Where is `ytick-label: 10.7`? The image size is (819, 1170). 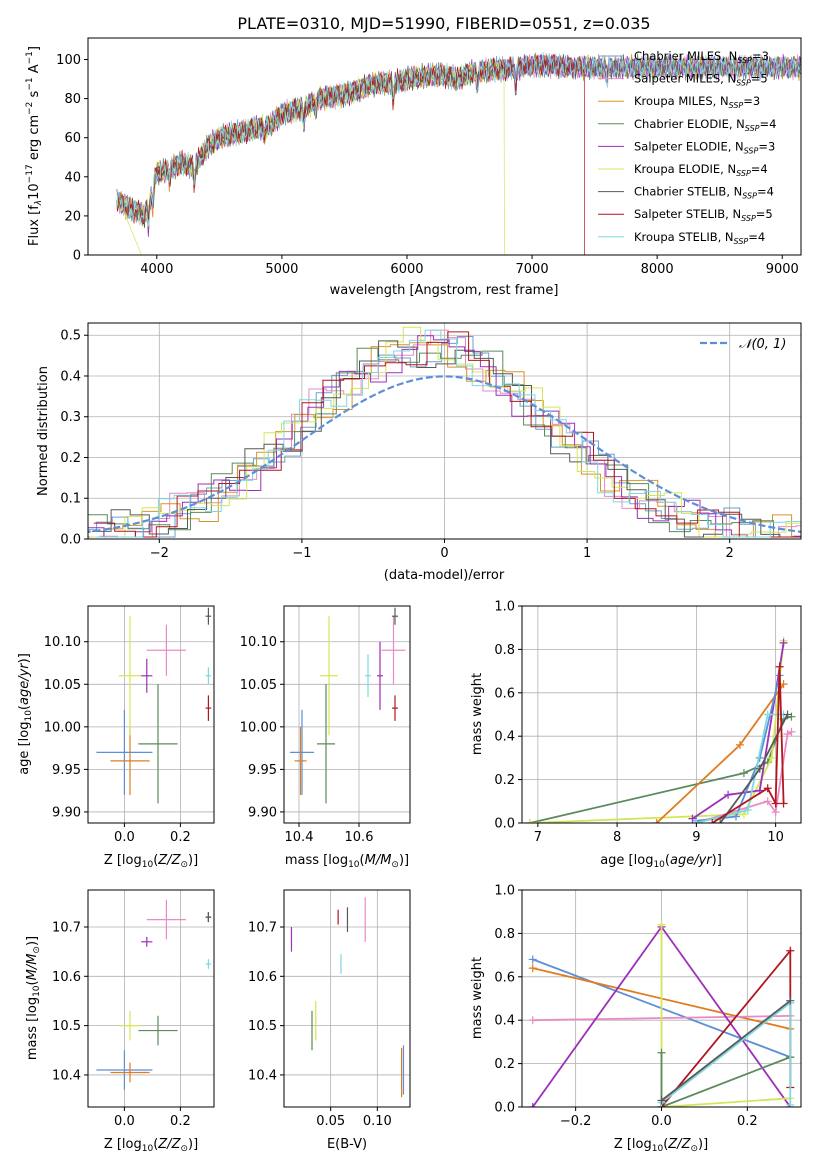
ytick-label: 10.7 is located at coordinates (262, 927).